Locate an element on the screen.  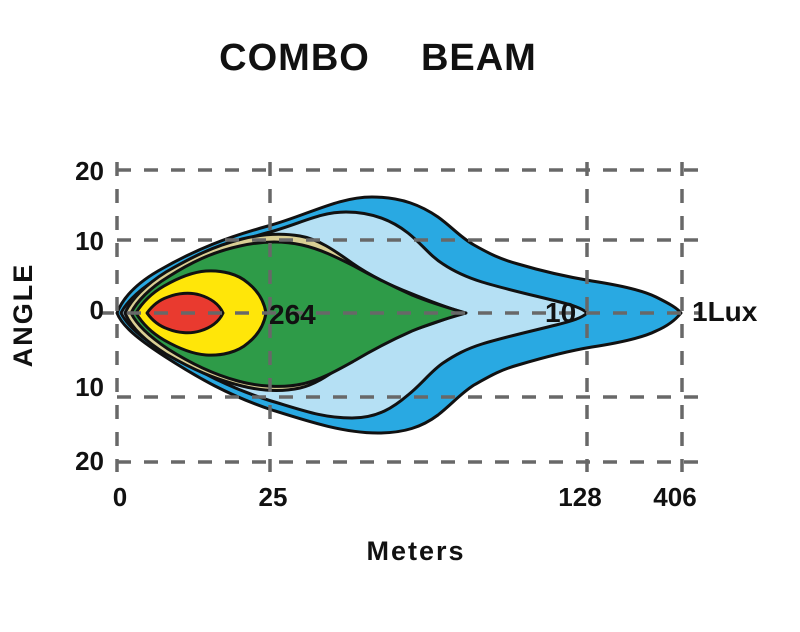
y-tick-20-bottom: 20 is located at coordinates (89, 461).